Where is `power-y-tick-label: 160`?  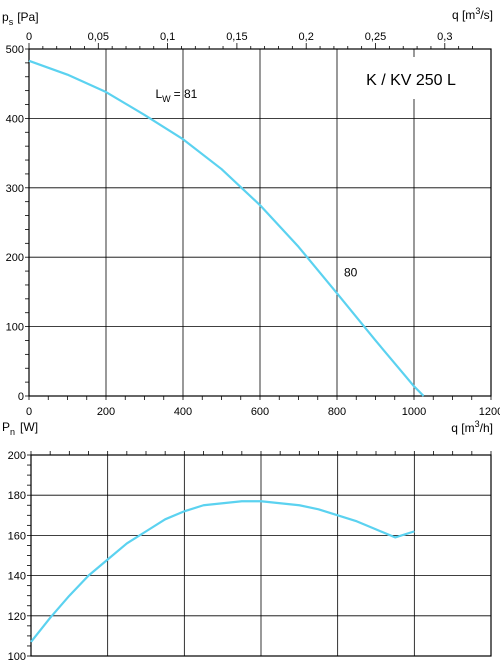
power-y-tick-label: 160 is located at coordinates (17, 536).